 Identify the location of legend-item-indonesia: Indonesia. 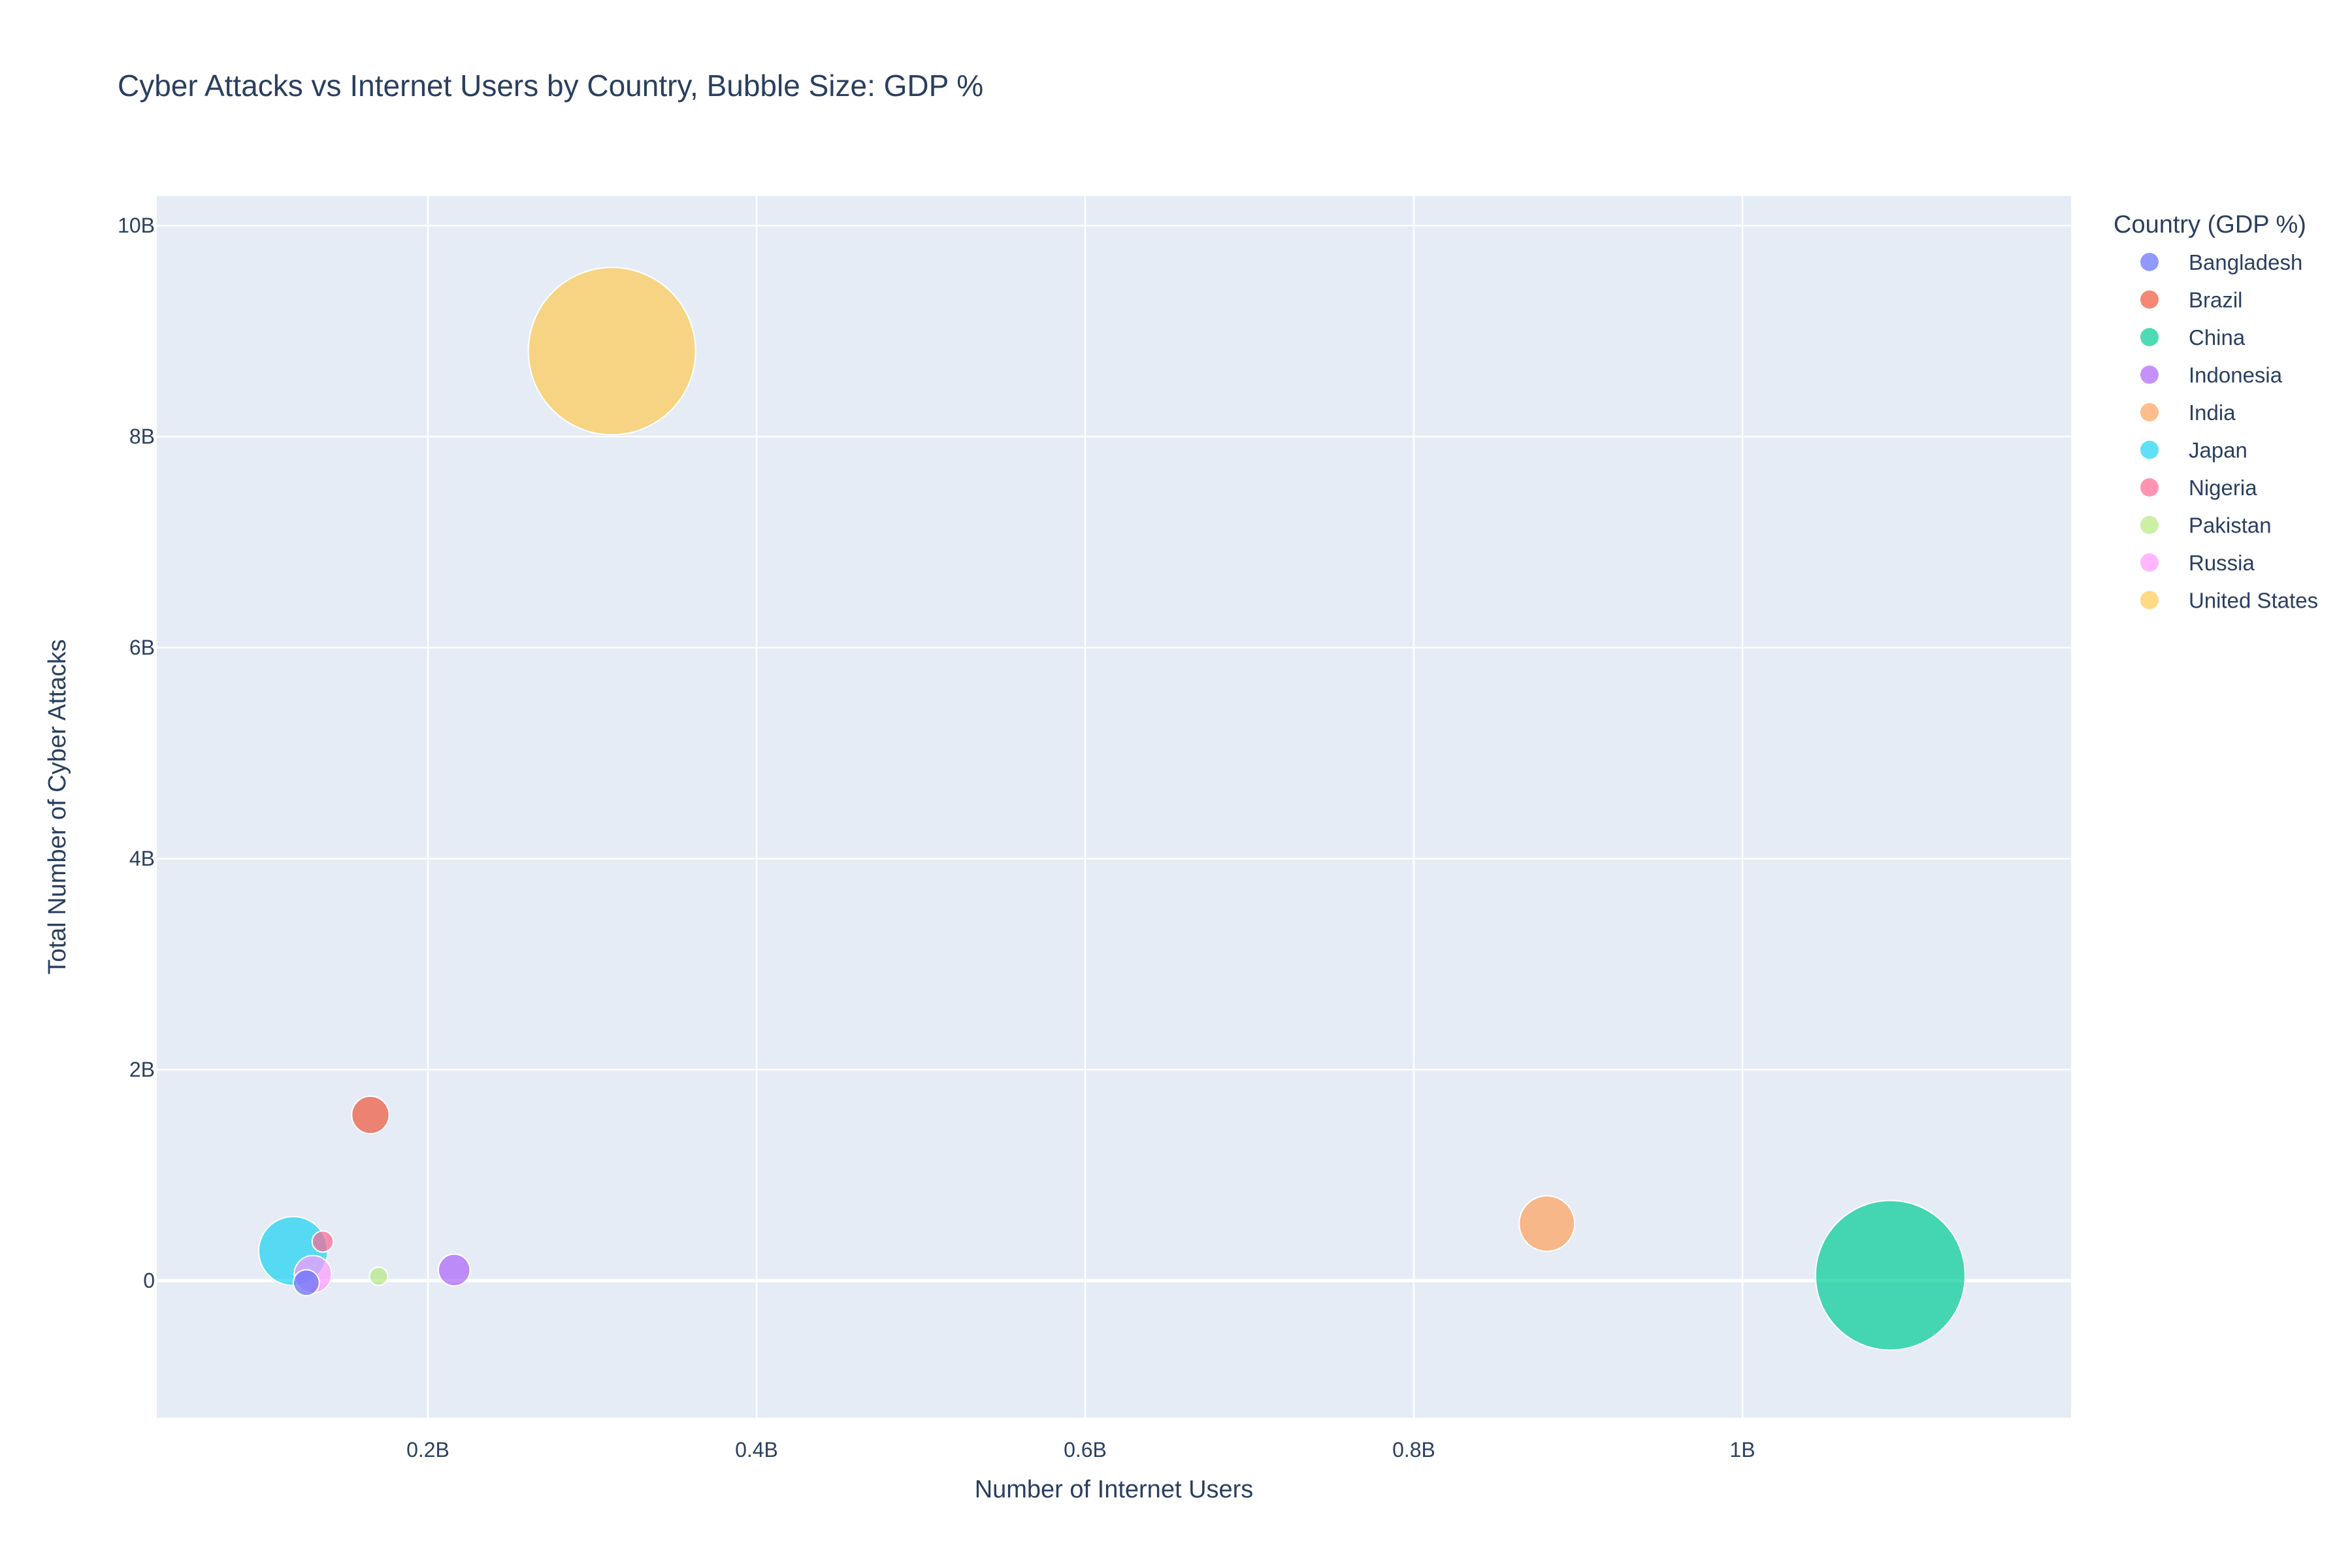
(2211, 375).